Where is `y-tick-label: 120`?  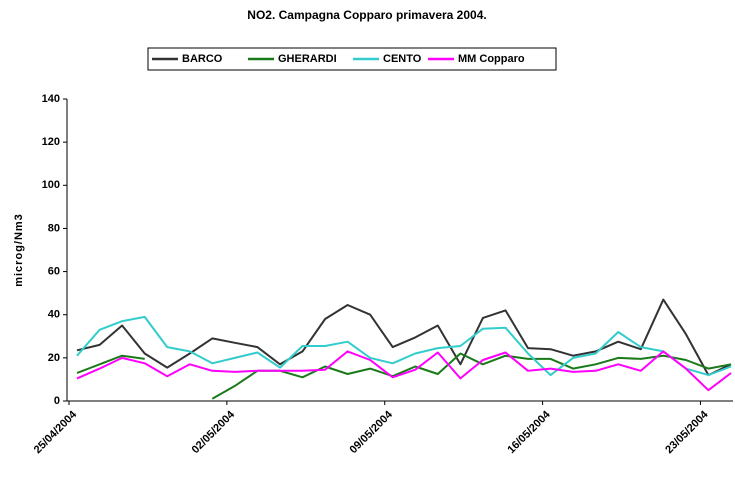 y-tick-label: 120 is located at coordinates (51, 142).